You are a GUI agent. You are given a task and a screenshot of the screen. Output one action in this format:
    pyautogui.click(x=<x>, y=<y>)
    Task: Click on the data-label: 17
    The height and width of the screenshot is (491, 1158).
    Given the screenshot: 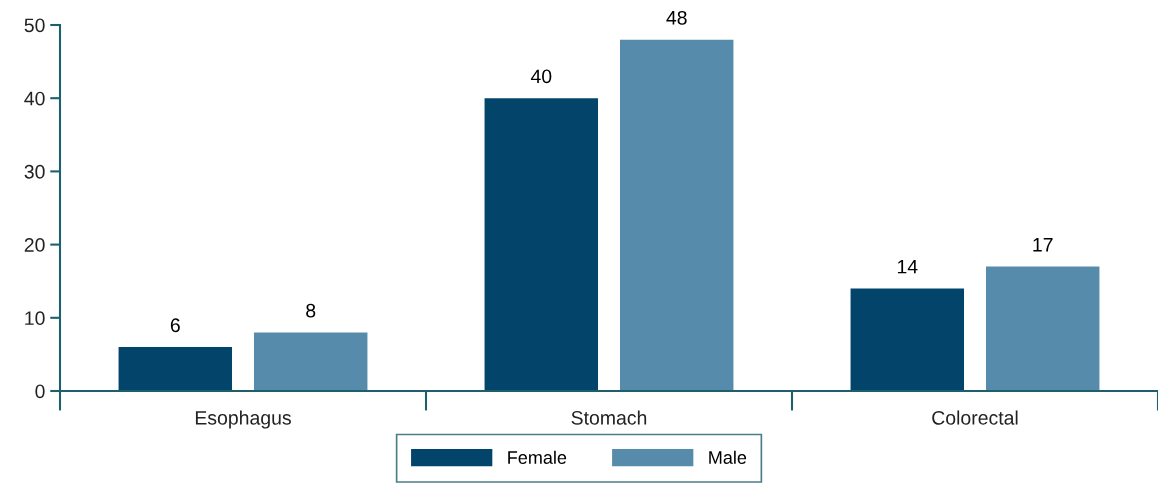 What is the action you would take?
    pyautogui.click(x=1043, y=245)
    